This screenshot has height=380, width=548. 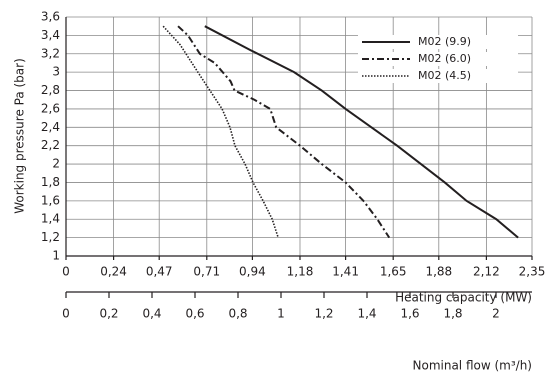 I want to click on x2-tick-label: 0,4, so click(x=151, y=314).